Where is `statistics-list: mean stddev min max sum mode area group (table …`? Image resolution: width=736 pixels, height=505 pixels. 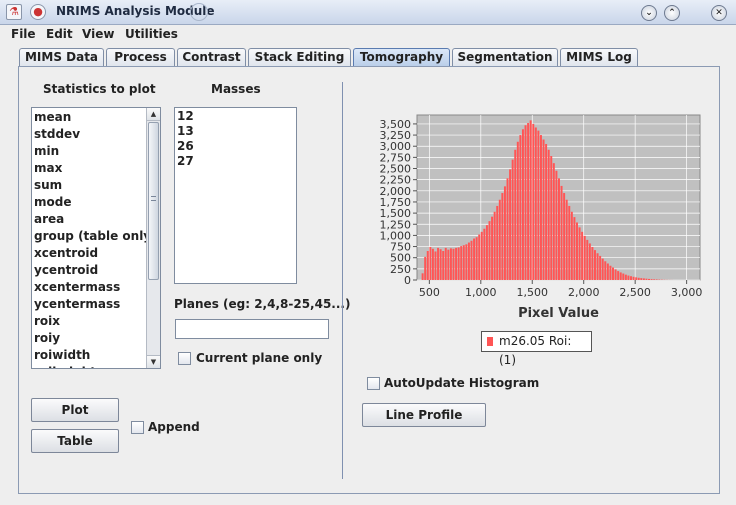
statistics-list: mean stddev min max sum mode area group (table … is located at coordinates (96, 238).